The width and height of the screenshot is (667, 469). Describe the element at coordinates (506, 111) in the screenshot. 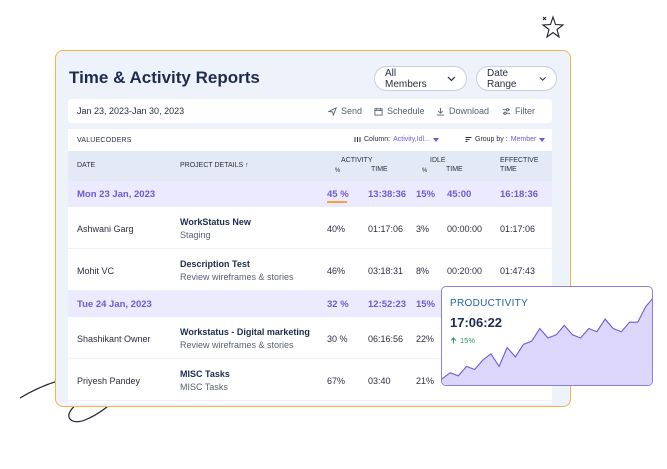

I see `sliders-icon` at that location.